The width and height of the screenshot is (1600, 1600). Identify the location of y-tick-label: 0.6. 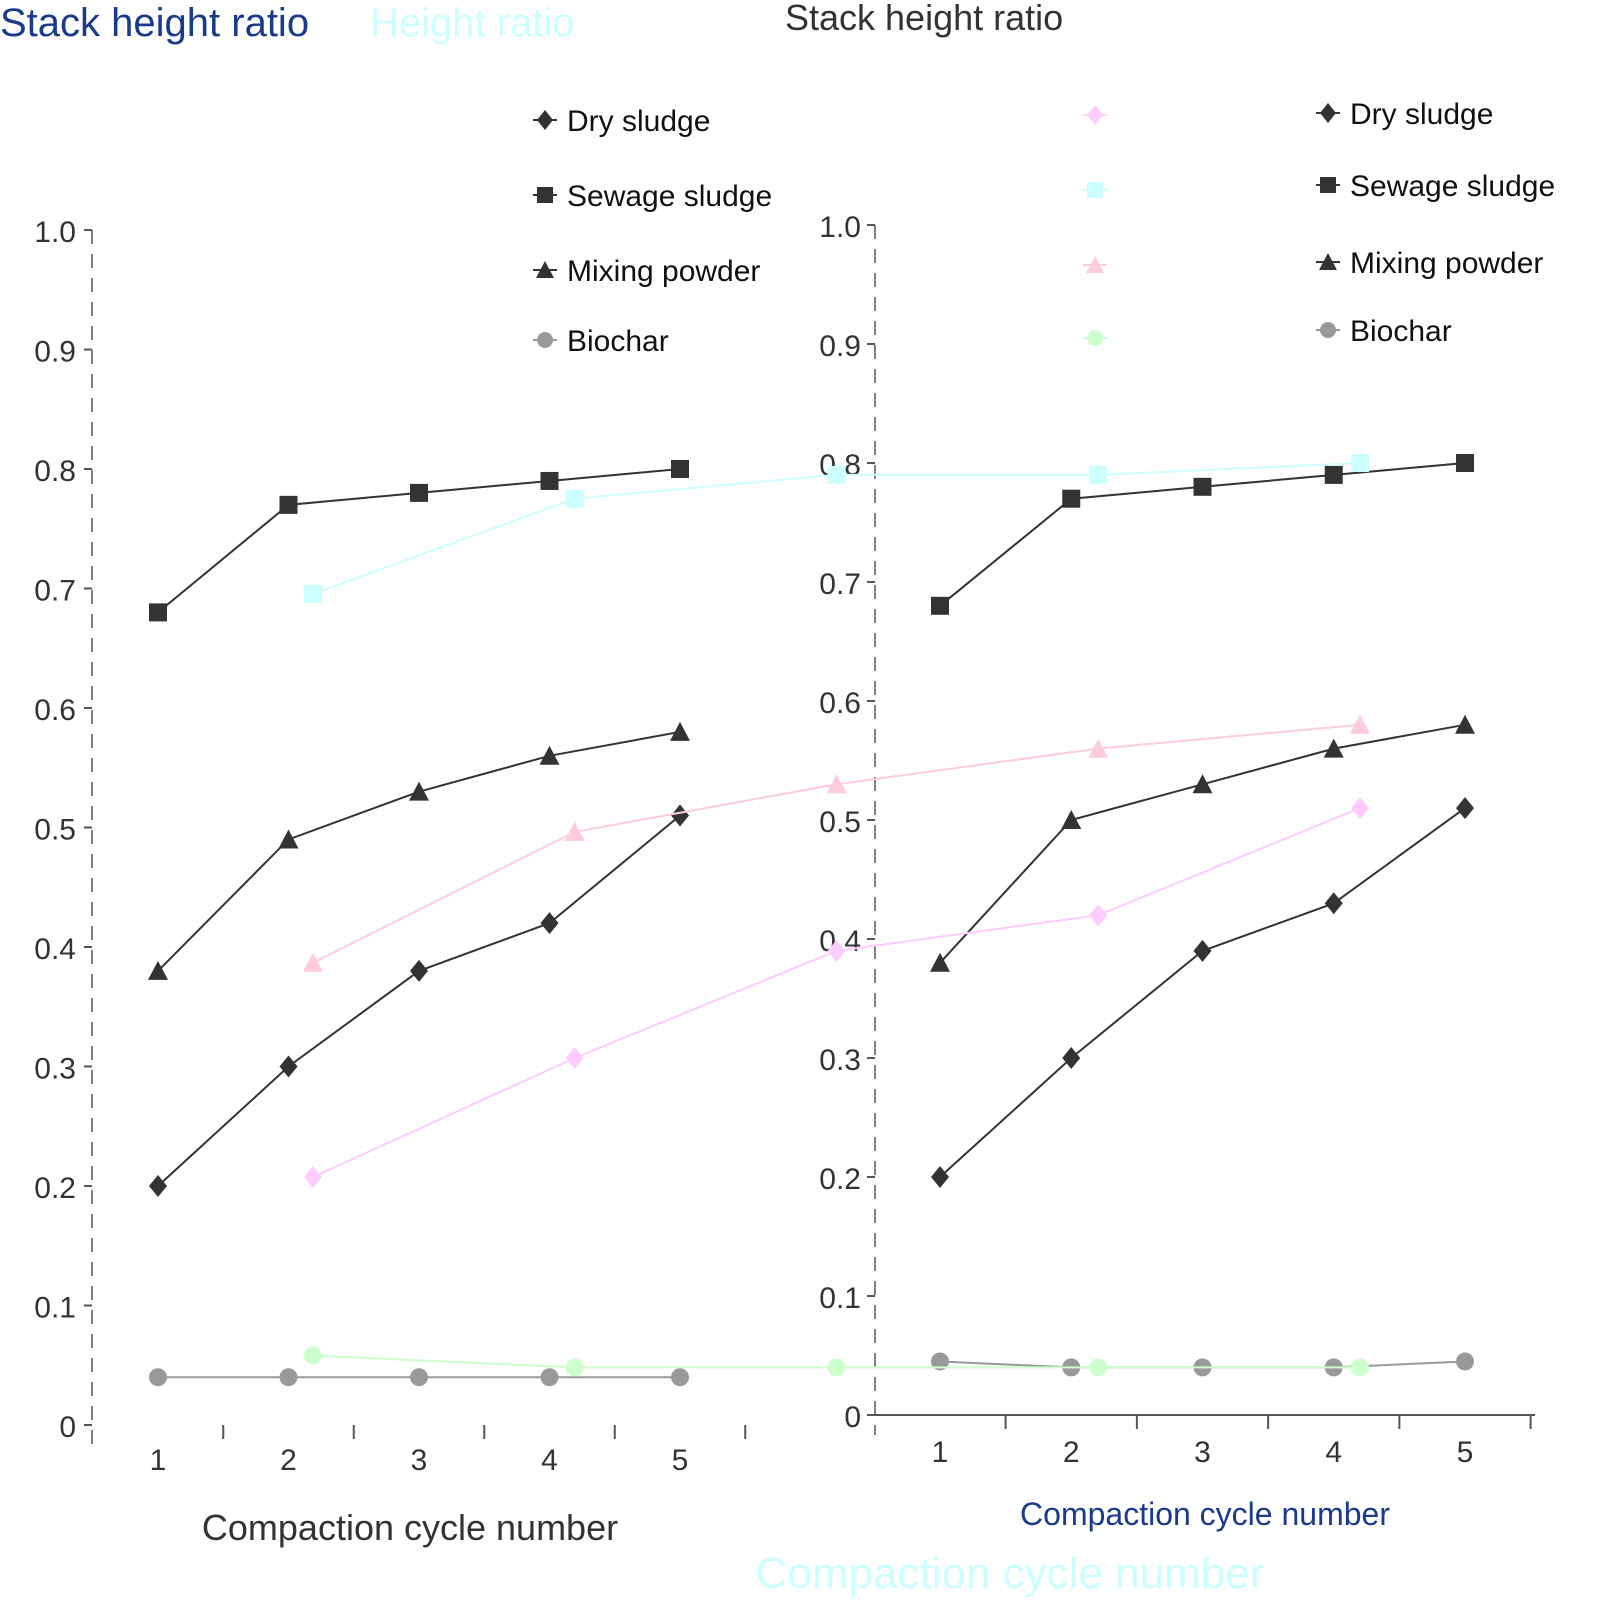
(840, 703).